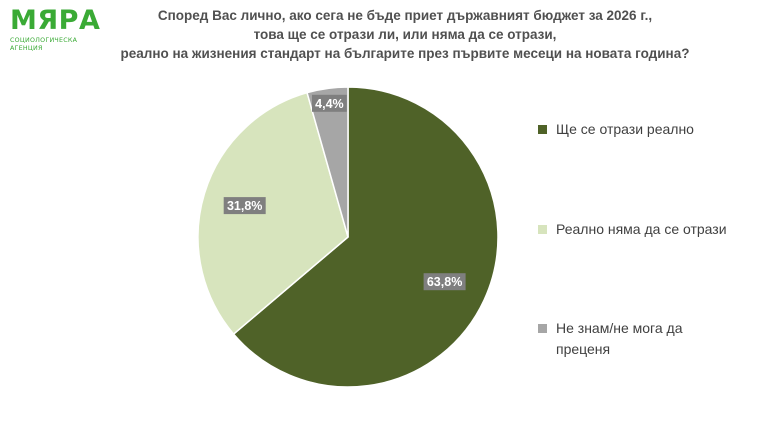 Image resolution: width=768 pixels, height=424 pixels. I want to click on data-label-2: 31,8%, so click(244, 206).